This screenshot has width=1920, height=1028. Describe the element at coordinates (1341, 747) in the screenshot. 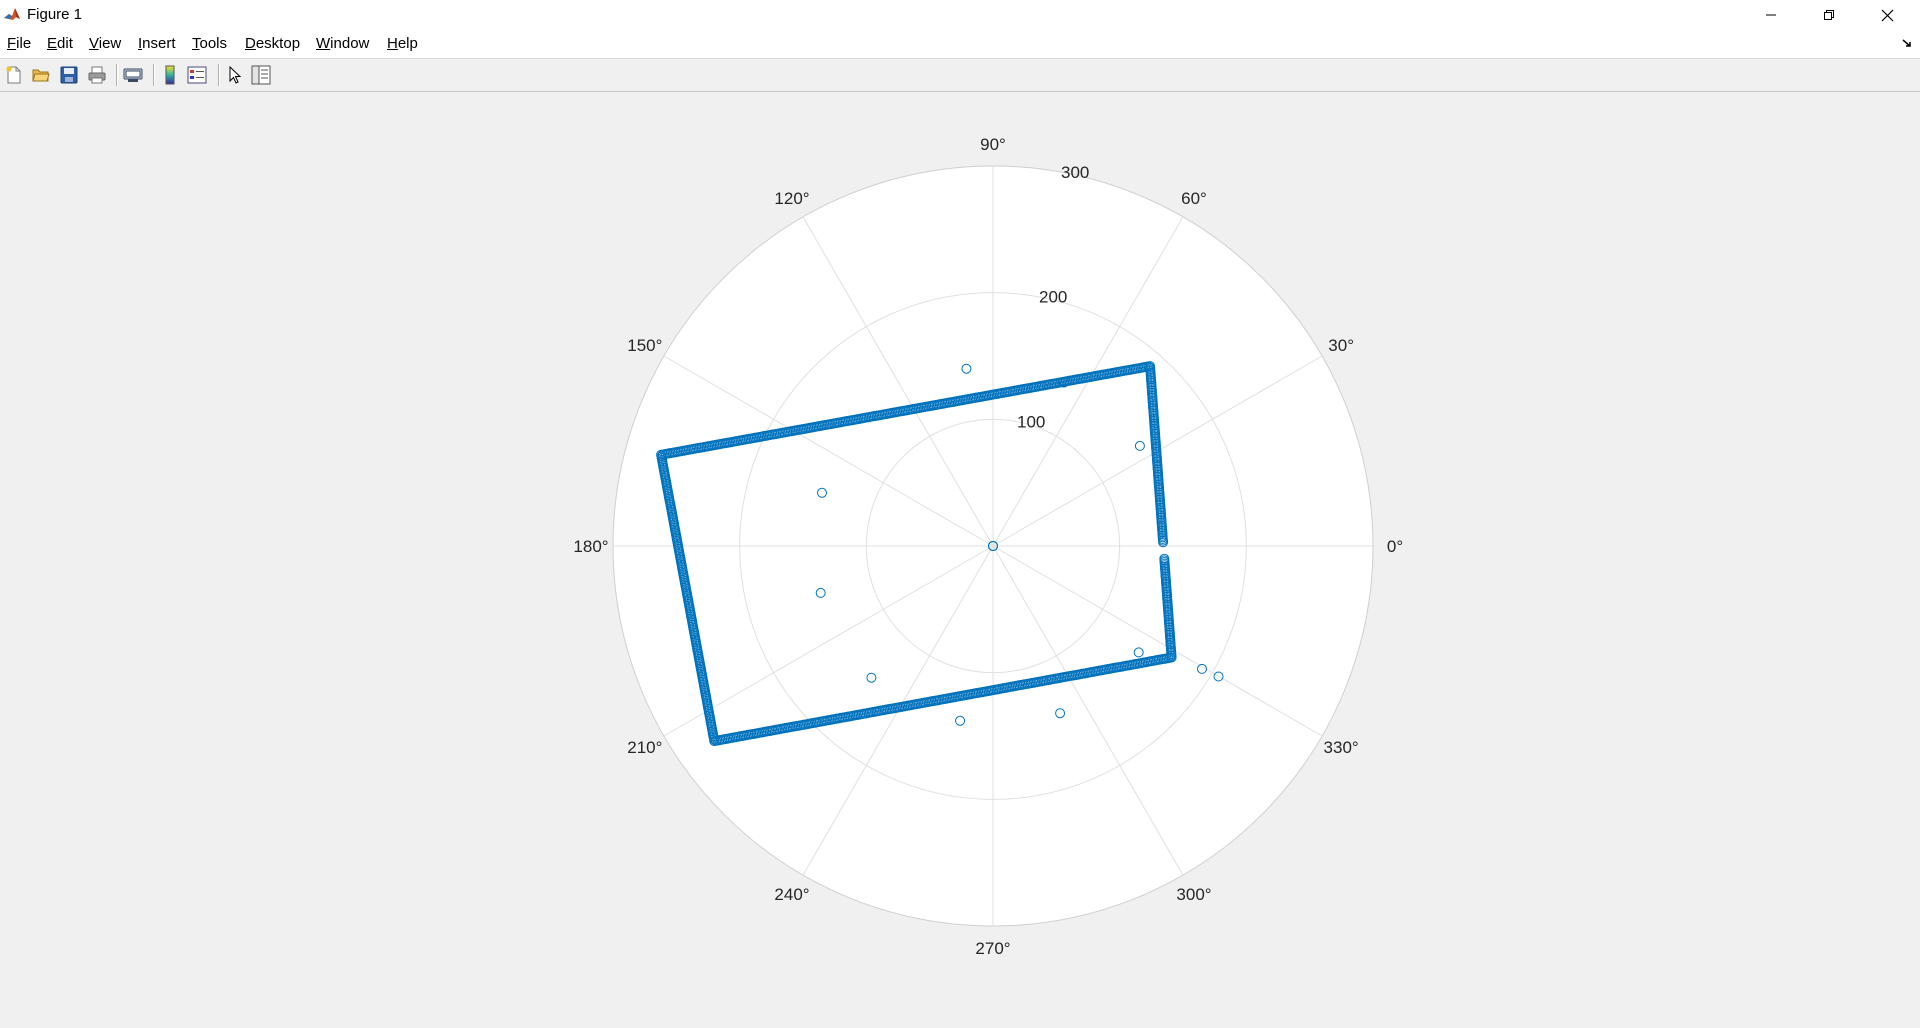

I see `theta-tick-label: 330°` at that location.